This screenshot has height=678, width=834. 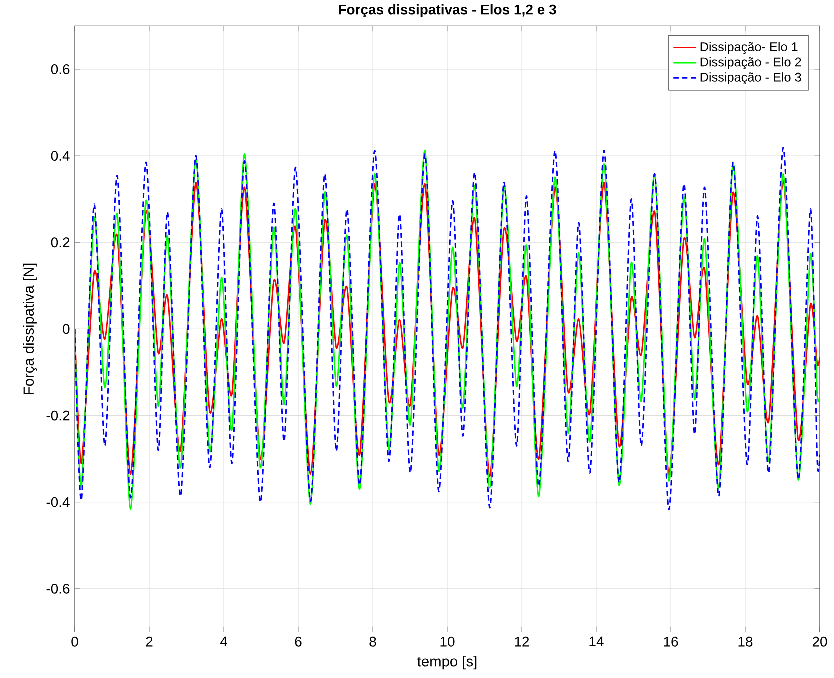 What do you see at coordinates (671, 641) in the screenshot?
I see `x-tick-label: 16` at bounding box center [671, 641].